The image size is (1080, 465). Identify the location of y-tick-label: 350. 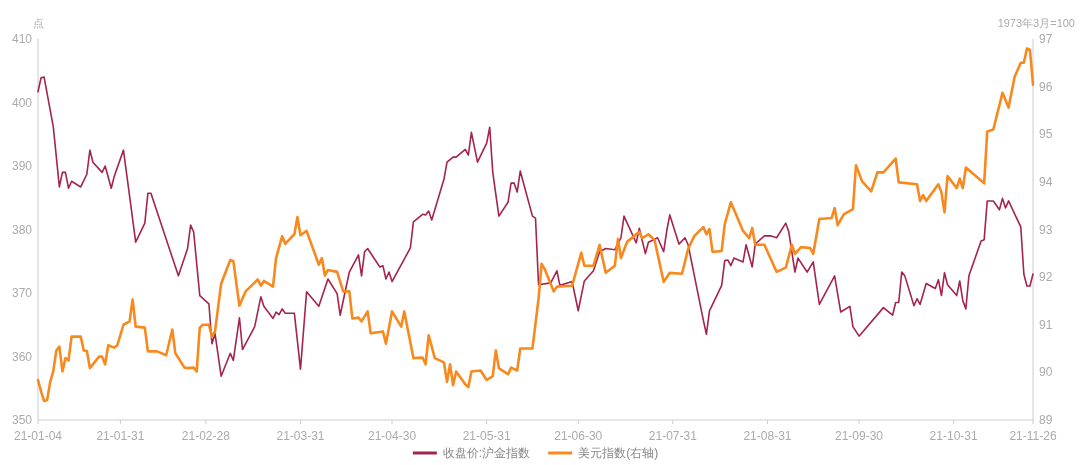
(22, 420).